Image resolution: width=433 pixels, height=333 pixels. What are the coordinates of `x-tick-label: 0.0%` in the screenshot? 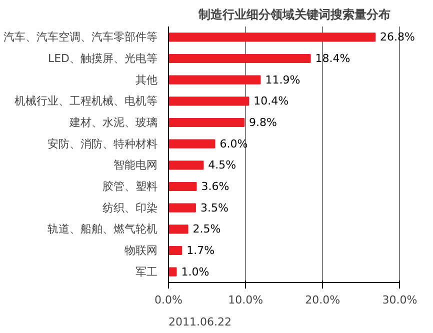 It's located at (168, 300).